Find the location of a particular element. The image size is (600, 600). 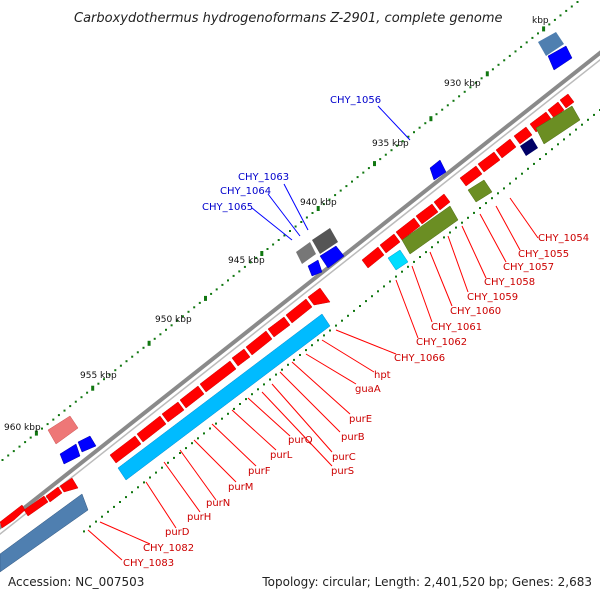

label-chy-1065: CHY_1065 is located at coordinates (227, 207).